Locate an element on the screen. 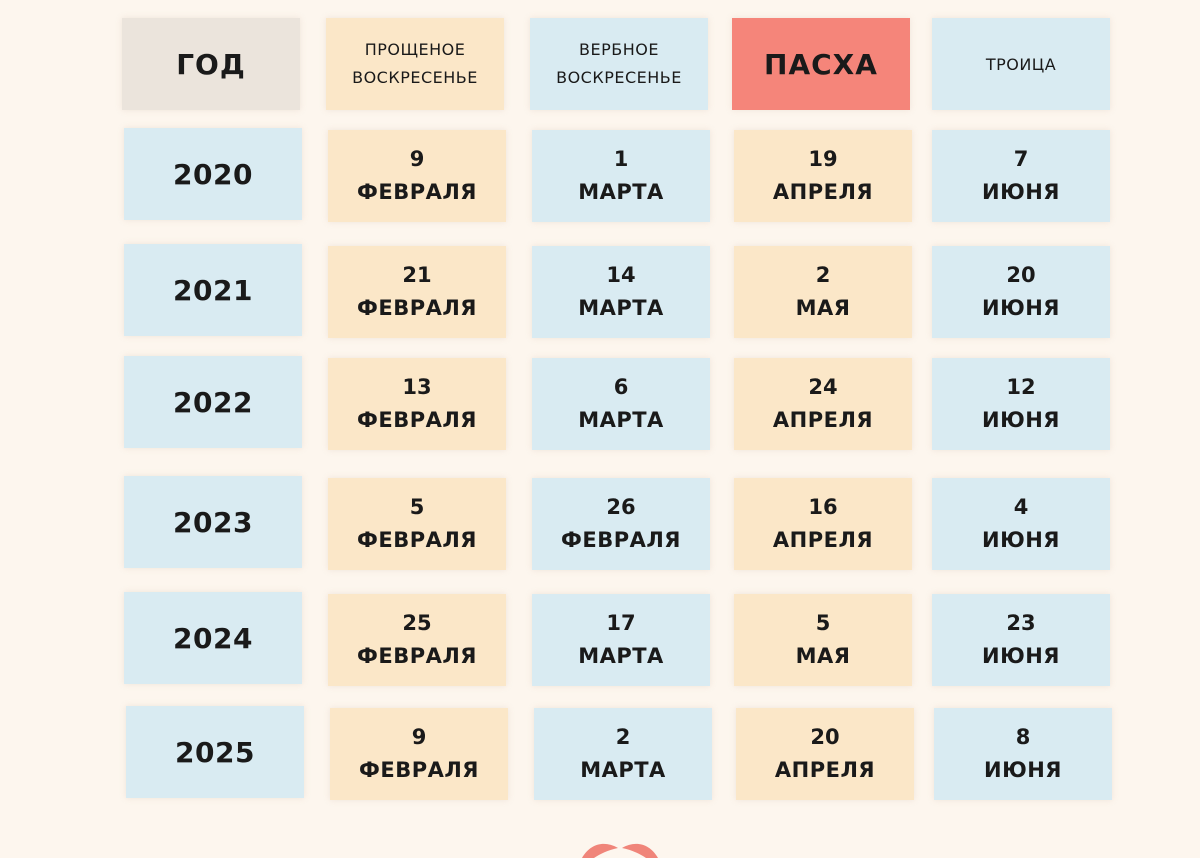  palm-date-cell: 14 МАРТА is located at coordinates (621, 292).